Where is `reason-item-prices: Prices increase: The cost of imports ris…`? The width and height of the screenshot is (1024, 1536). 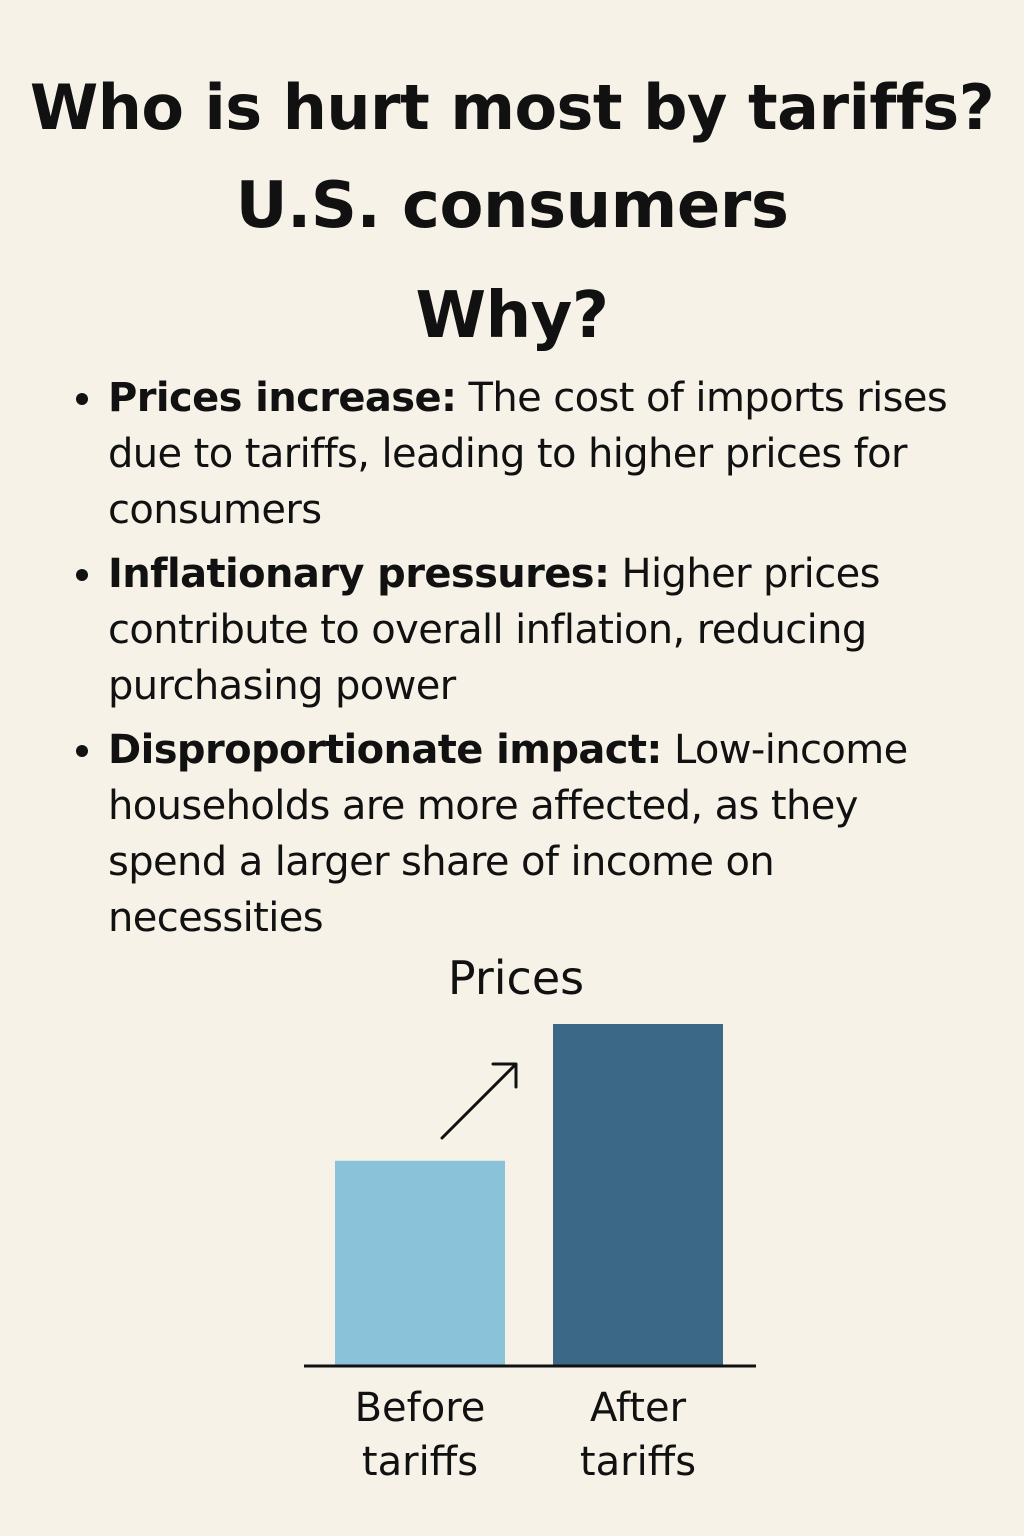 reason-item-prices: Prices increase: The cost of imports ris… is located at coordinates (532, 454).